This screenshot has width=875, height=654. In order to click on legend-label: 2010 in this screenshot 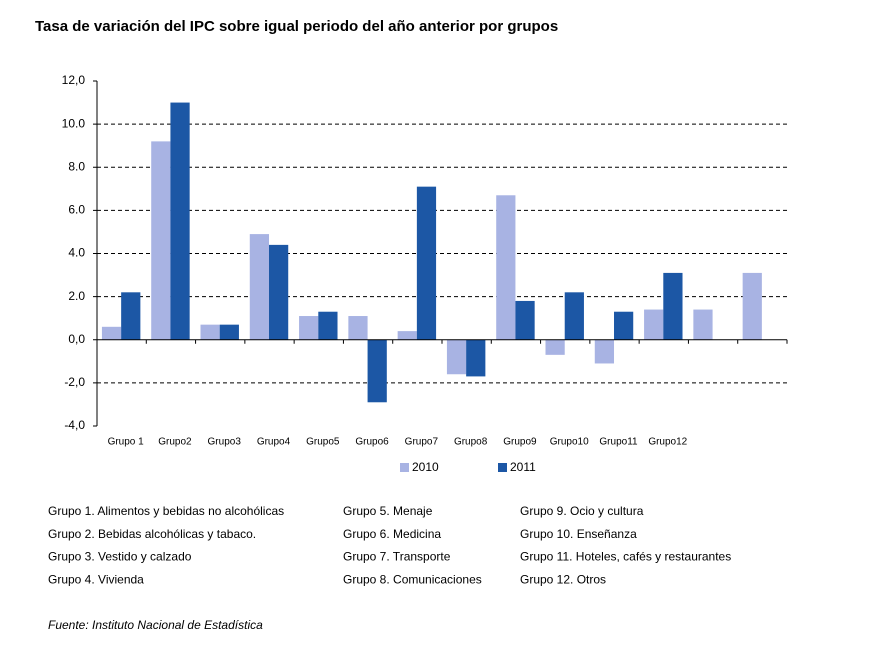, I will do `click(425, 467)`.